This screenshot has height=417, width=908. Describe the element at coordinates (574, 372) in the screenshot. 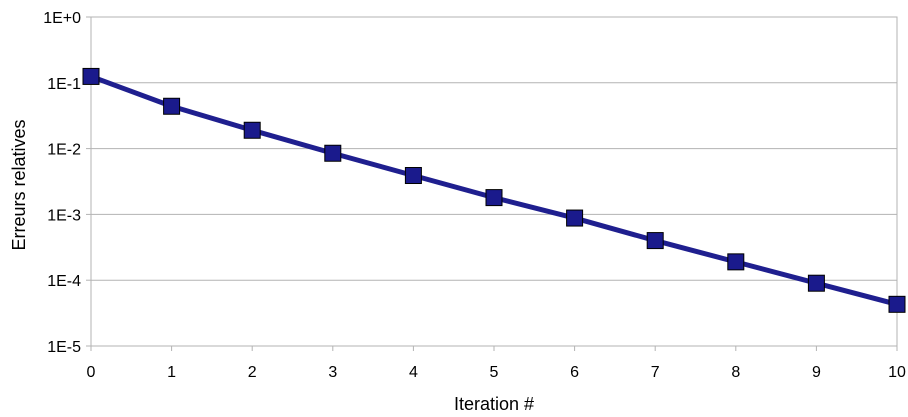

I see `x-tick-label: 6` at that location.